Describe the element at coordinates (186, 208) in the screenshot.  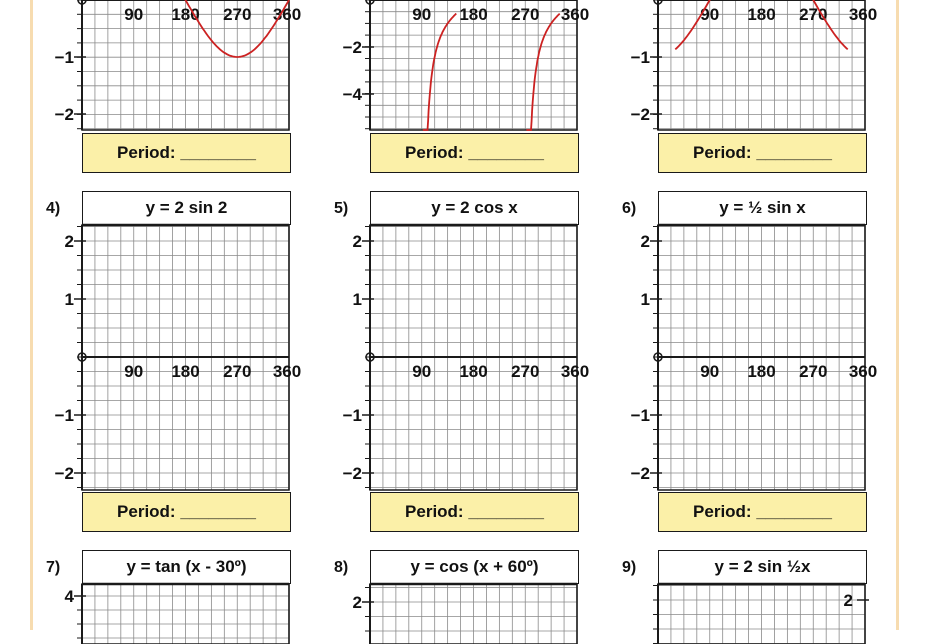
I see `question-title-4: y = 2 sin 2` at that location.